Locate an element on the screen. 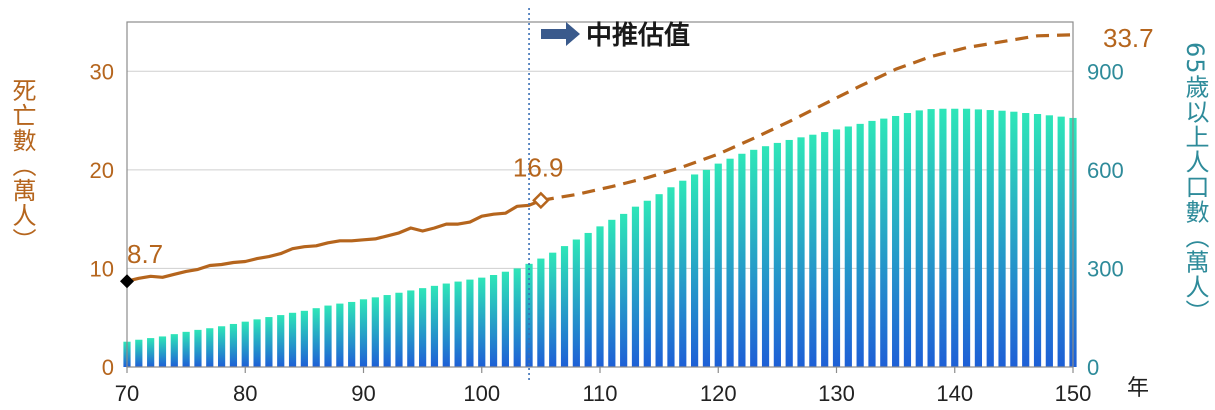 The height and width of the screenshot is (410, 1215). x-tick-label: 110 is located at coordinates (599, 393).